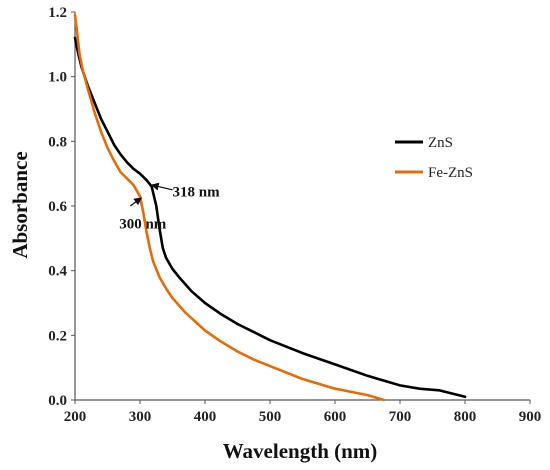 The width and height of the screenshot is (550, 470). What do you see at coordinates (170, 207) in the screenshot?
I see `annotations: 318 nm 300 nm` at bounding box center [170, 207].